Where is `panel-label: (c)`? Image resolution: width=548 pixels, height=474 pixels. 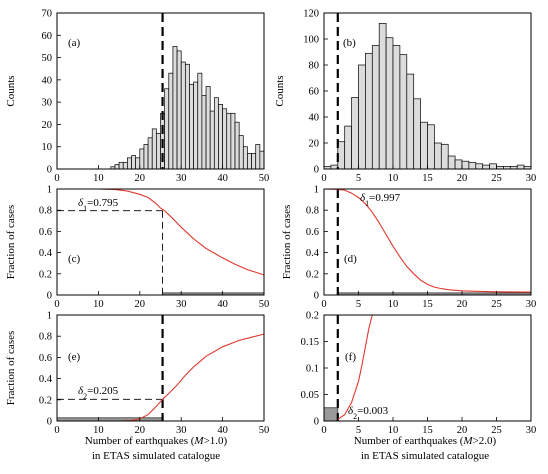 panel-label: (c) is located at coordinates (74, 259).